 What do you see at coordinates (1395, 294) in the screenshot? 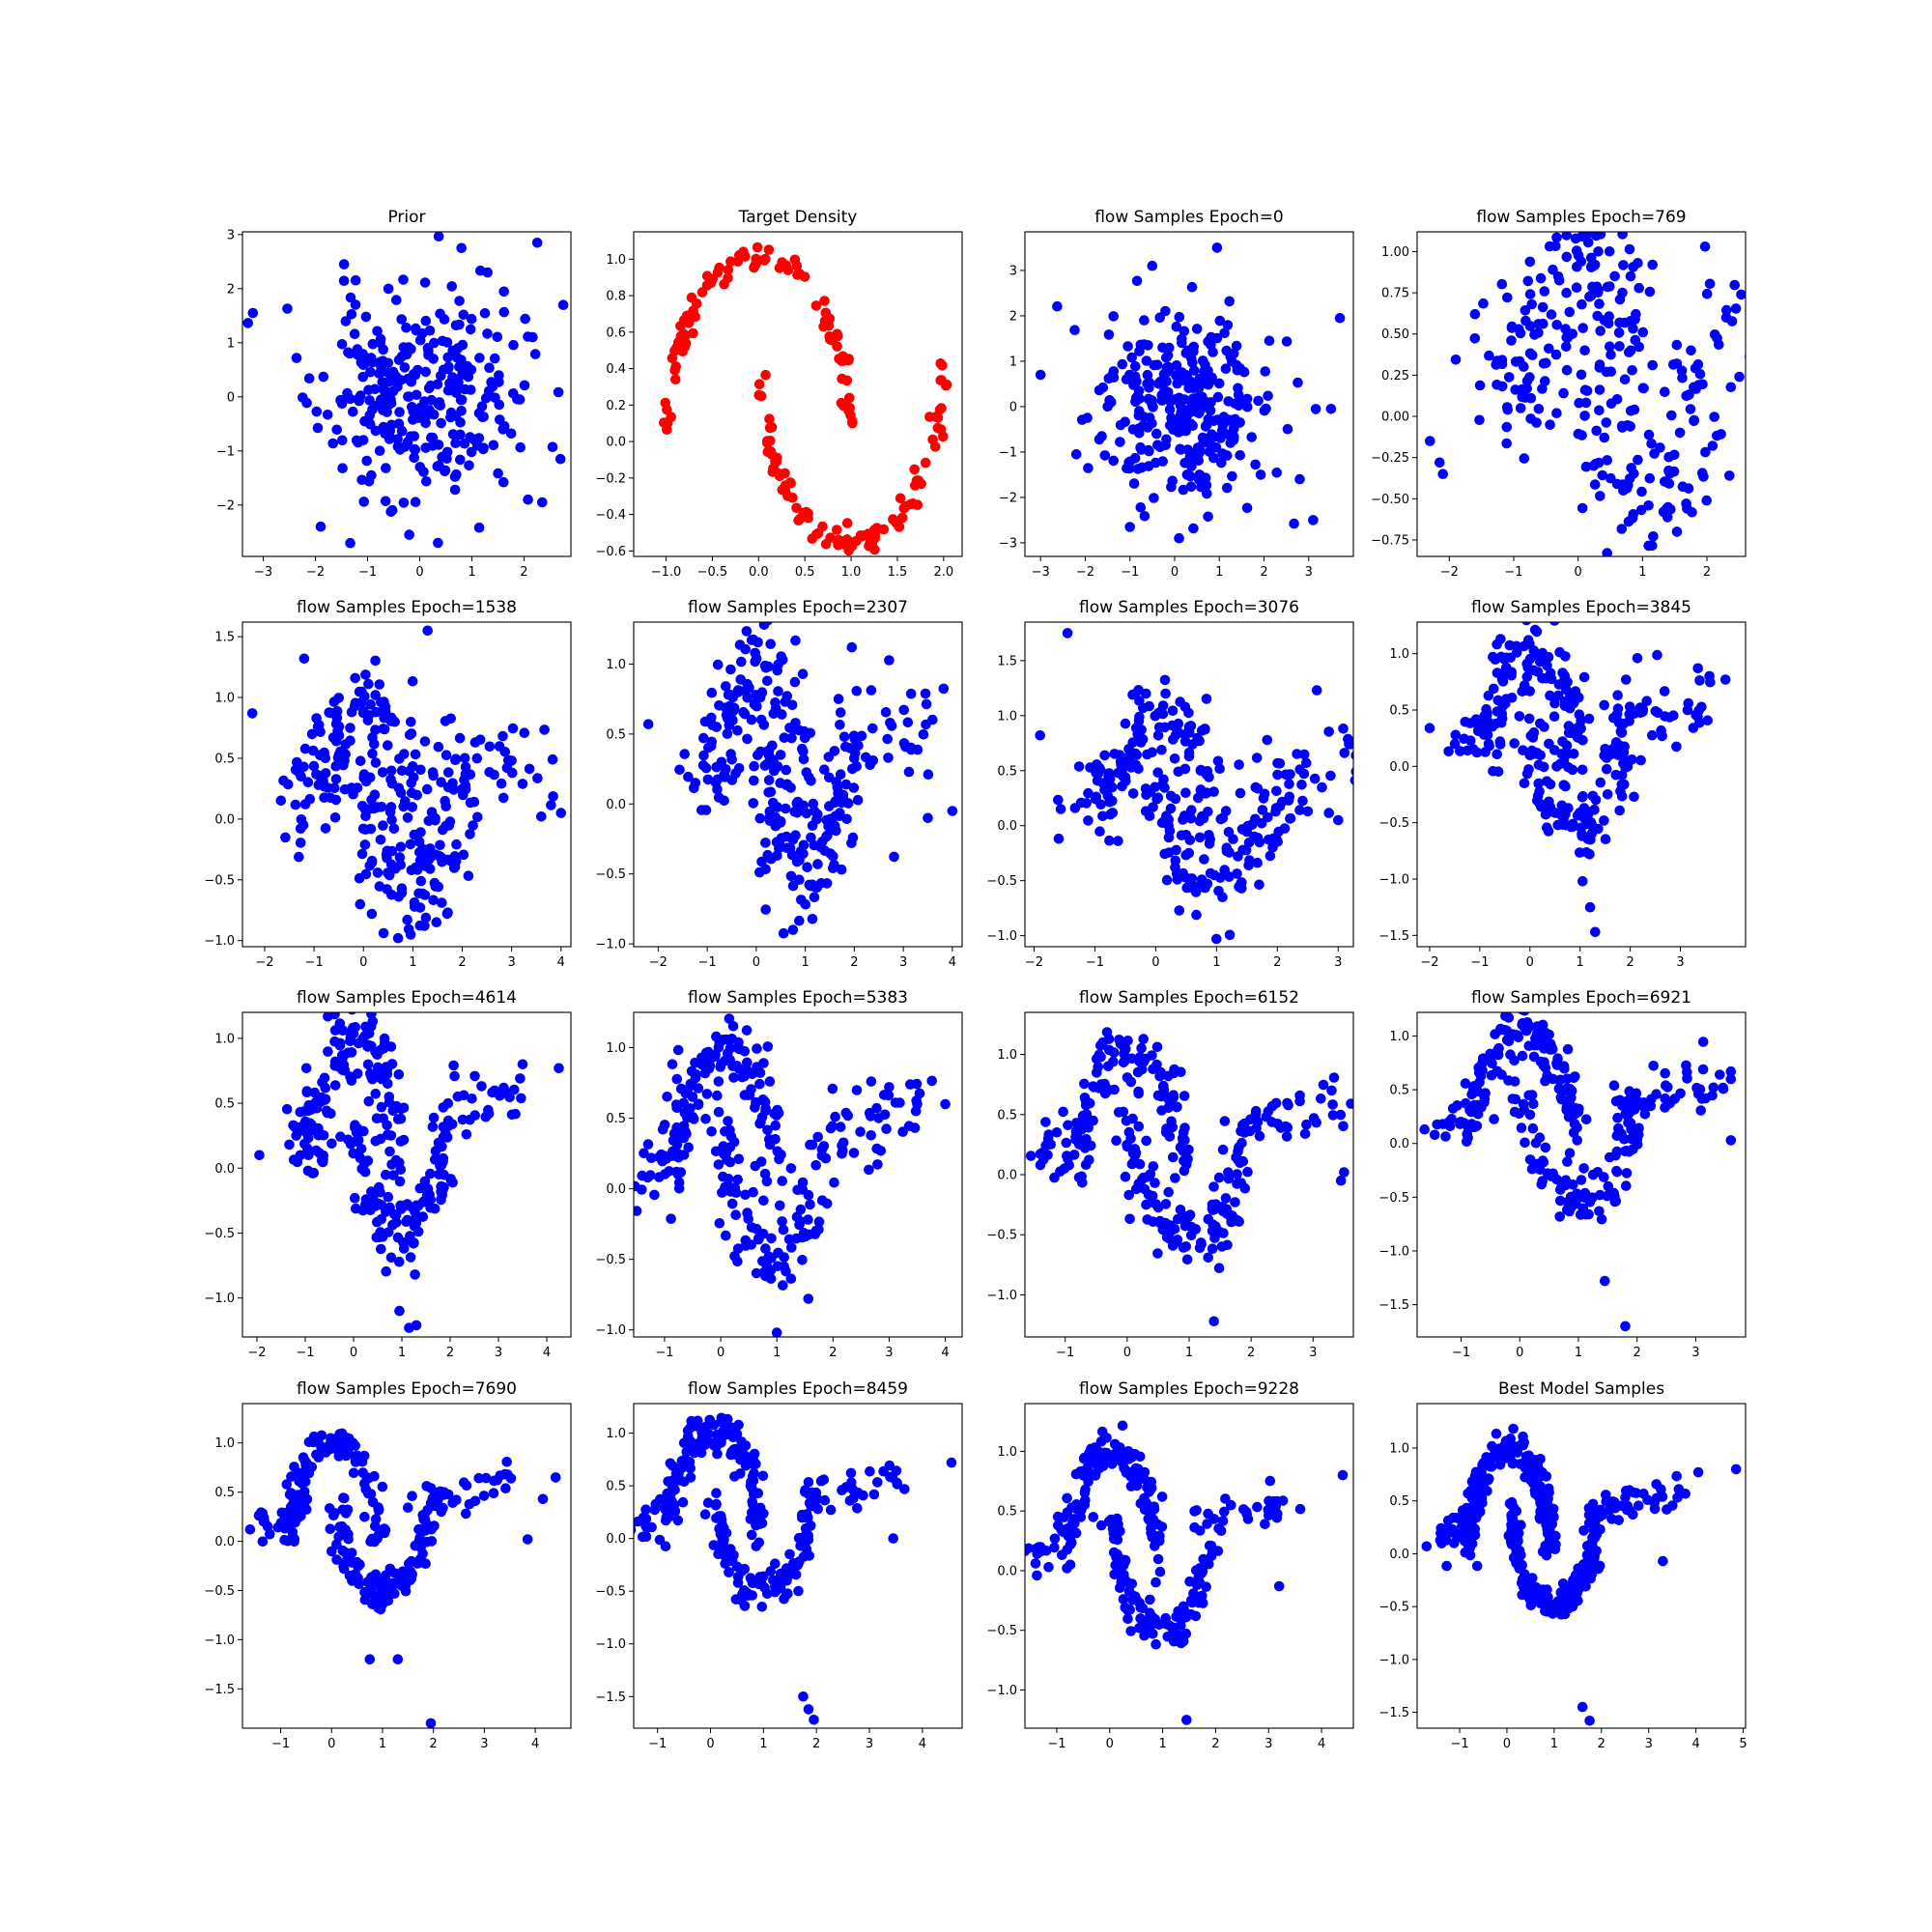
I see `y-tick-label: 0.75` at bounding box center [1395, 294].